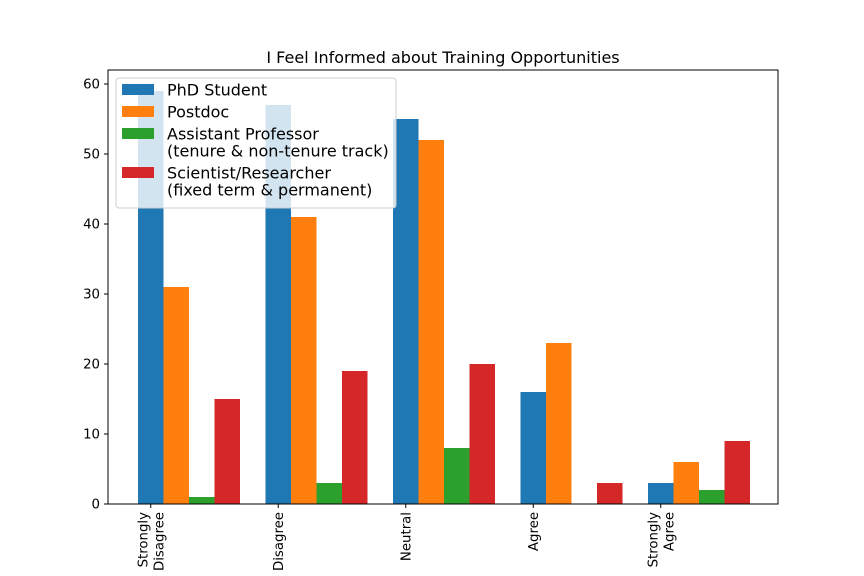 Image resolution: width=864 pixels, height=576 pixels. I want to click on y-tick-label-1: 10, so click(91, 435).